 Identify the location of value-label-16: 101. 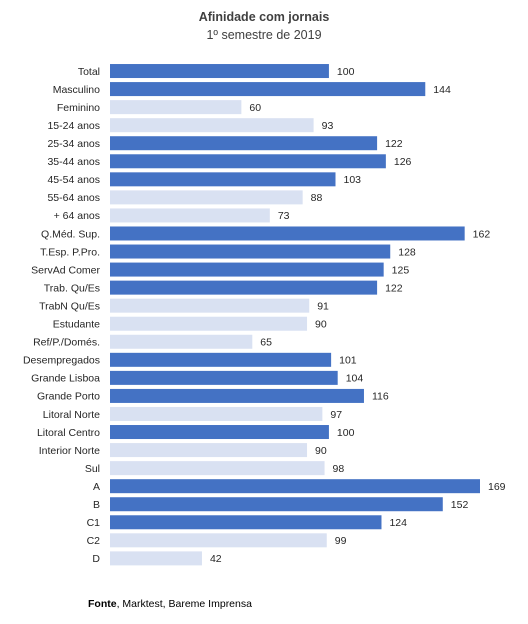
(348, 361).